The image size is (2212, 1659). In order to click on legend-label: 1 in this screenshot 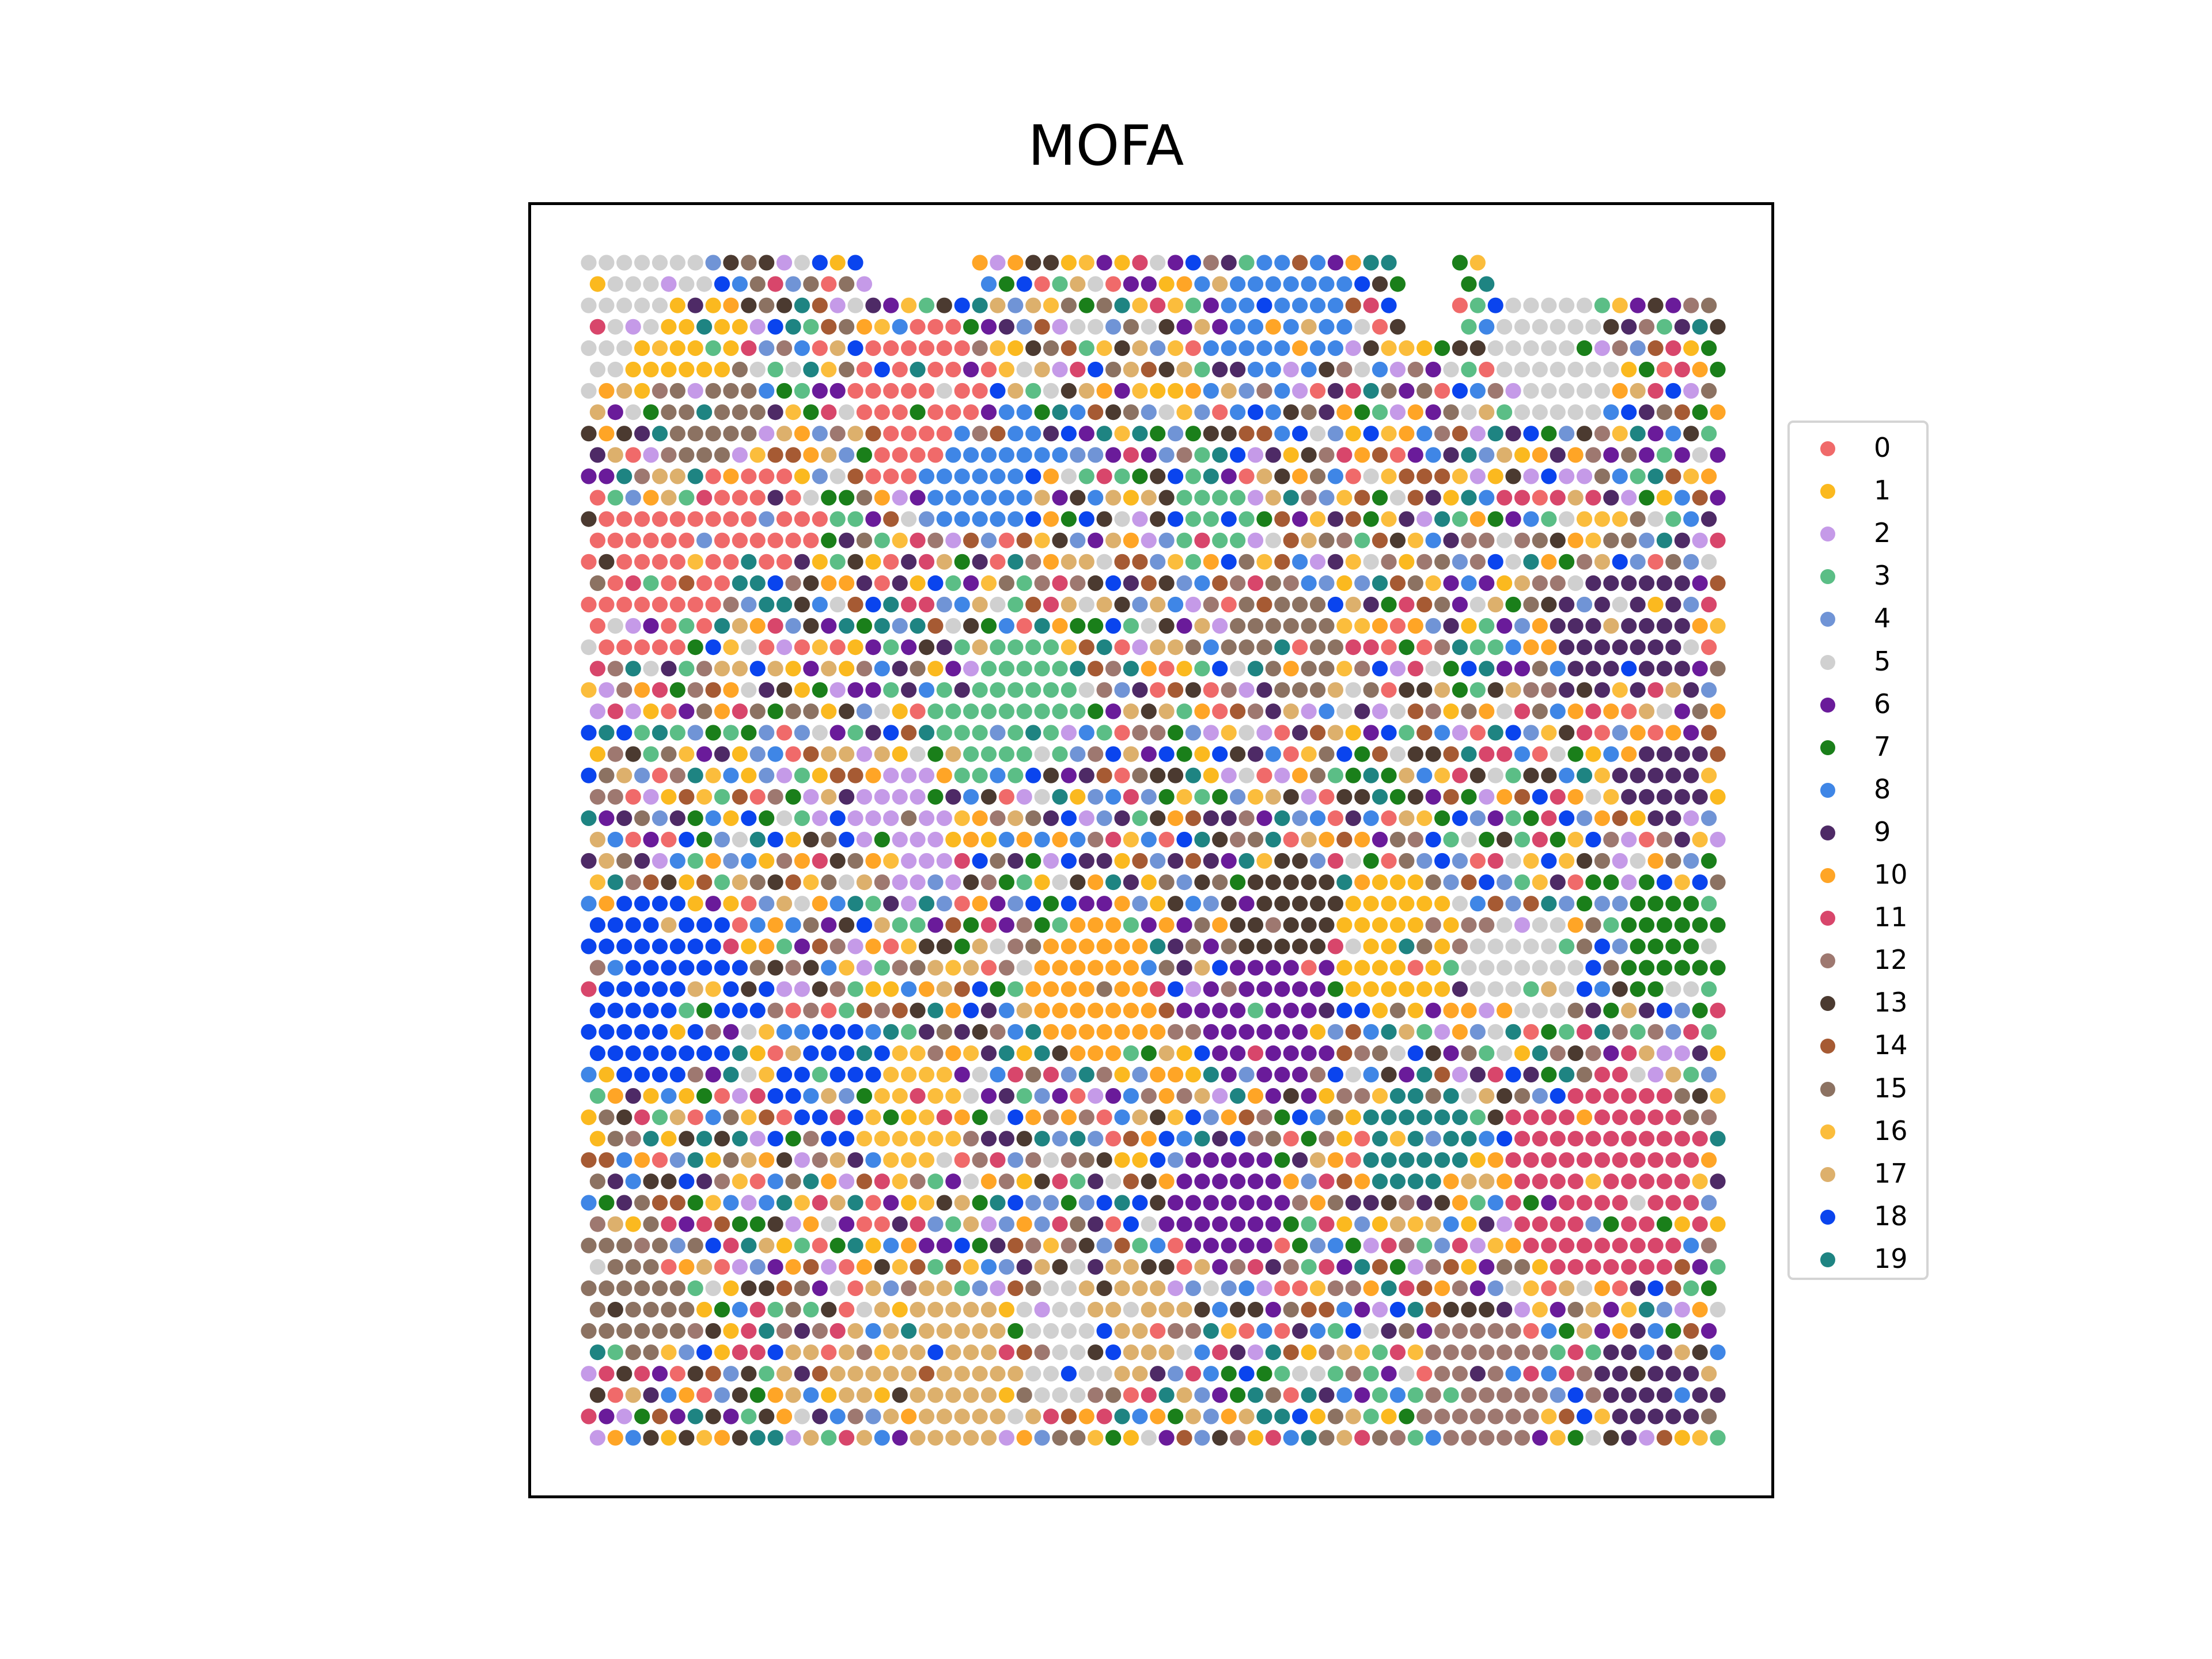, I will do `click(1882, 490)`.